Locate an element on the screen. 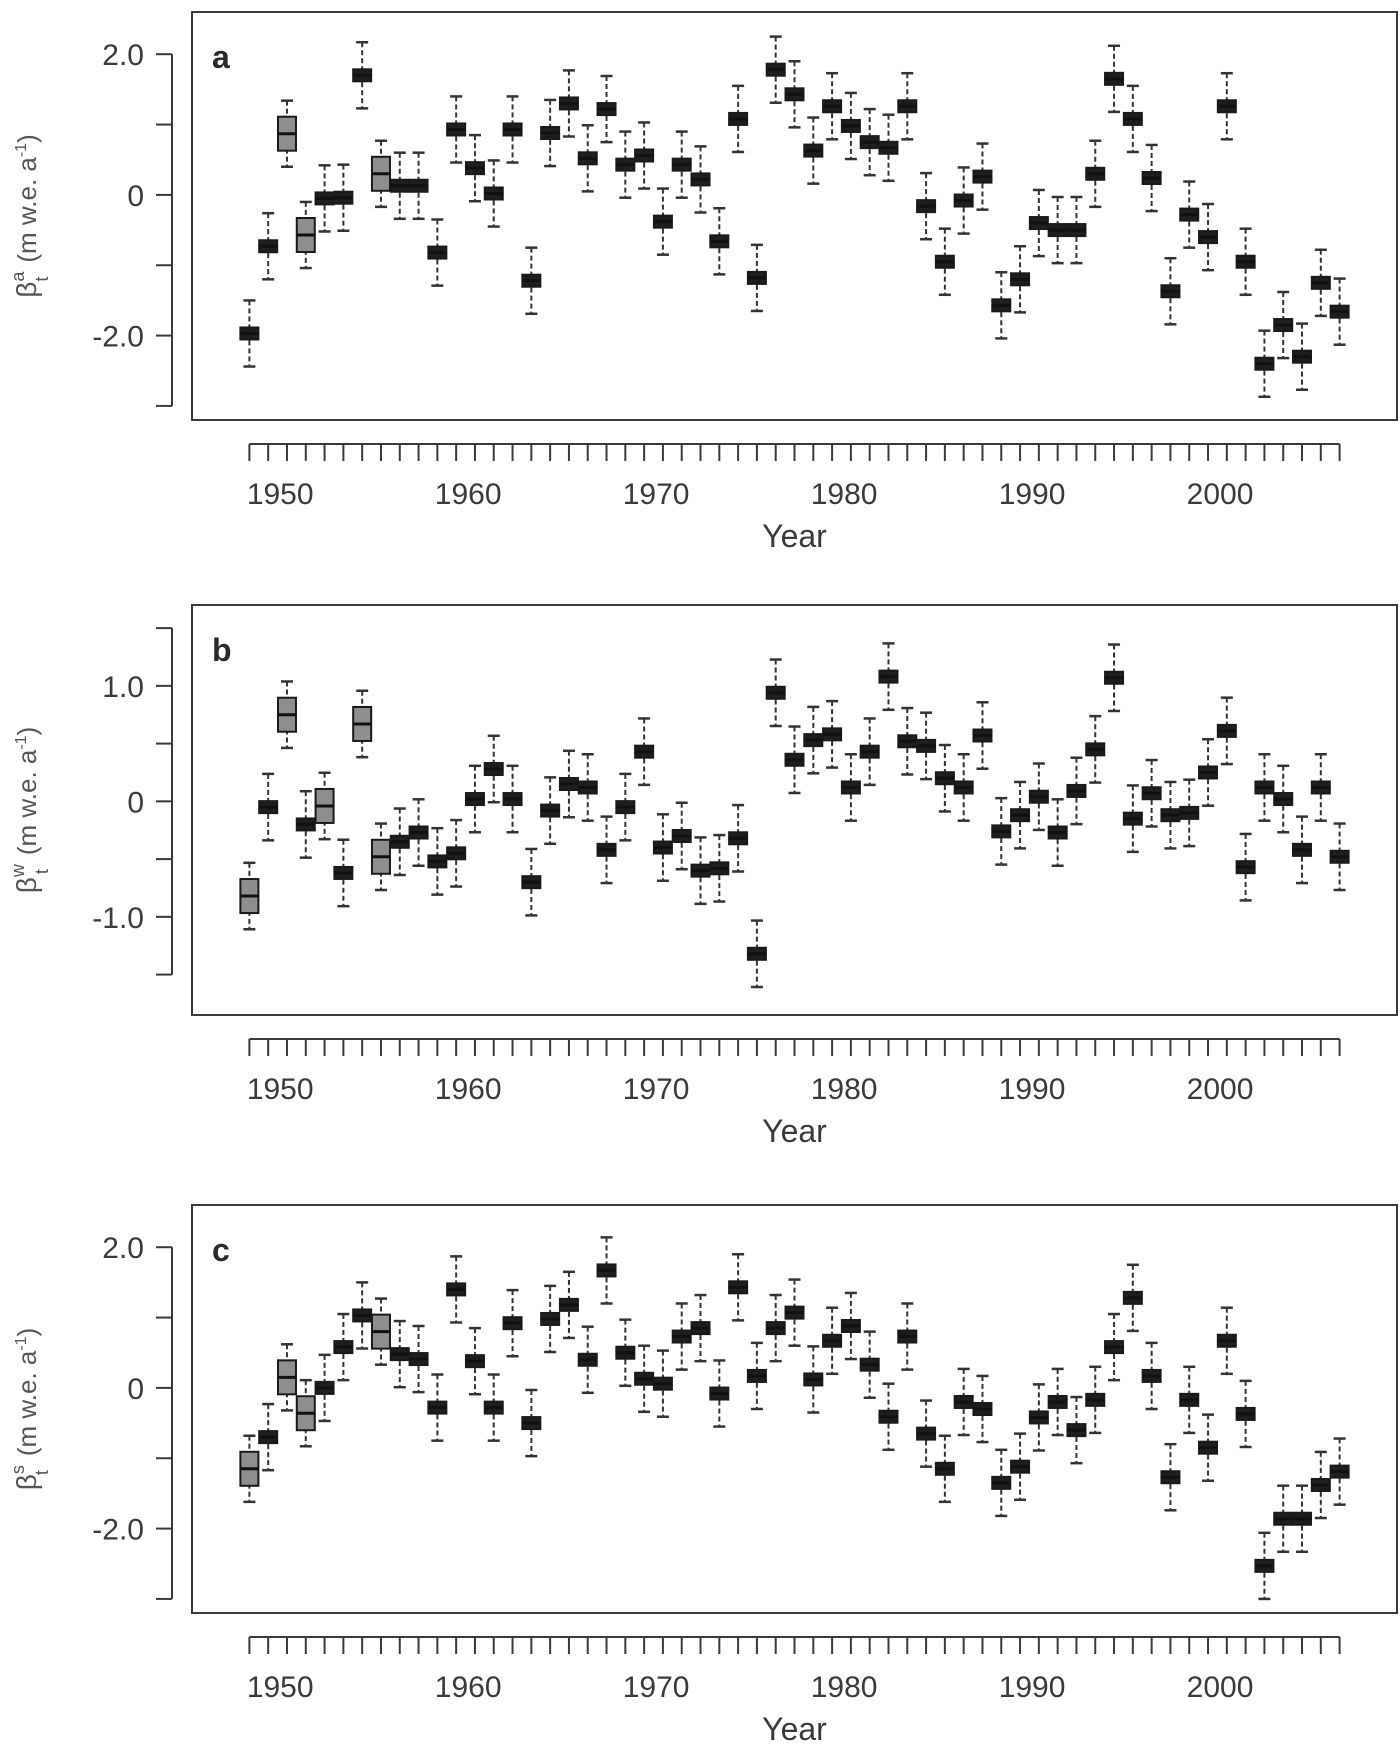 Image resolution: width=1400 pixels, height=1754 pixels. box-1964 is located at coordinates (531, 281).